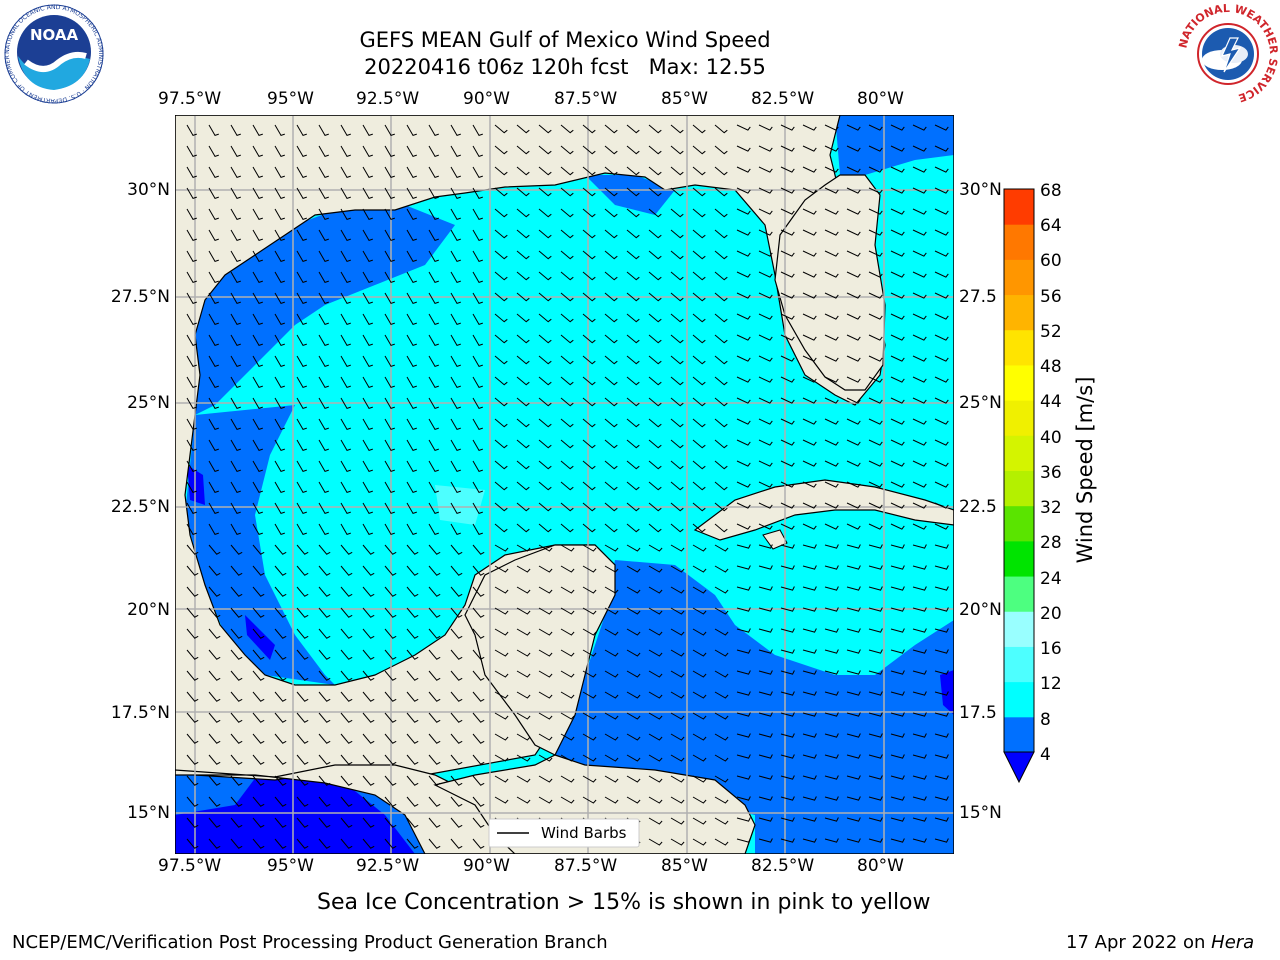 The width and height of the screenshot is (1280, 960). I want to click on lon-label-top-8: 80°W, so click(880, 99).